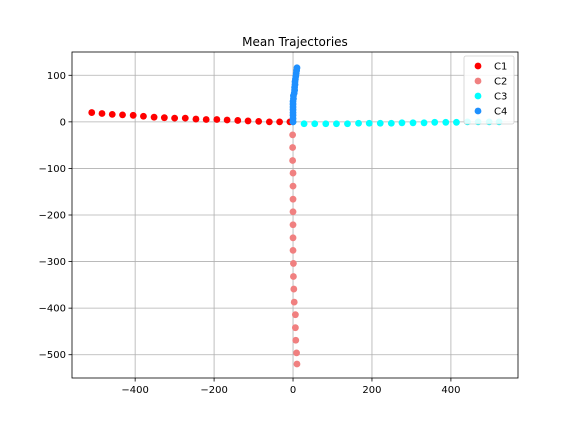  What do you see at coordinates (478, 111) in the screenshot?
I see `legend-marker-c4` at bounding box center [478, 111].